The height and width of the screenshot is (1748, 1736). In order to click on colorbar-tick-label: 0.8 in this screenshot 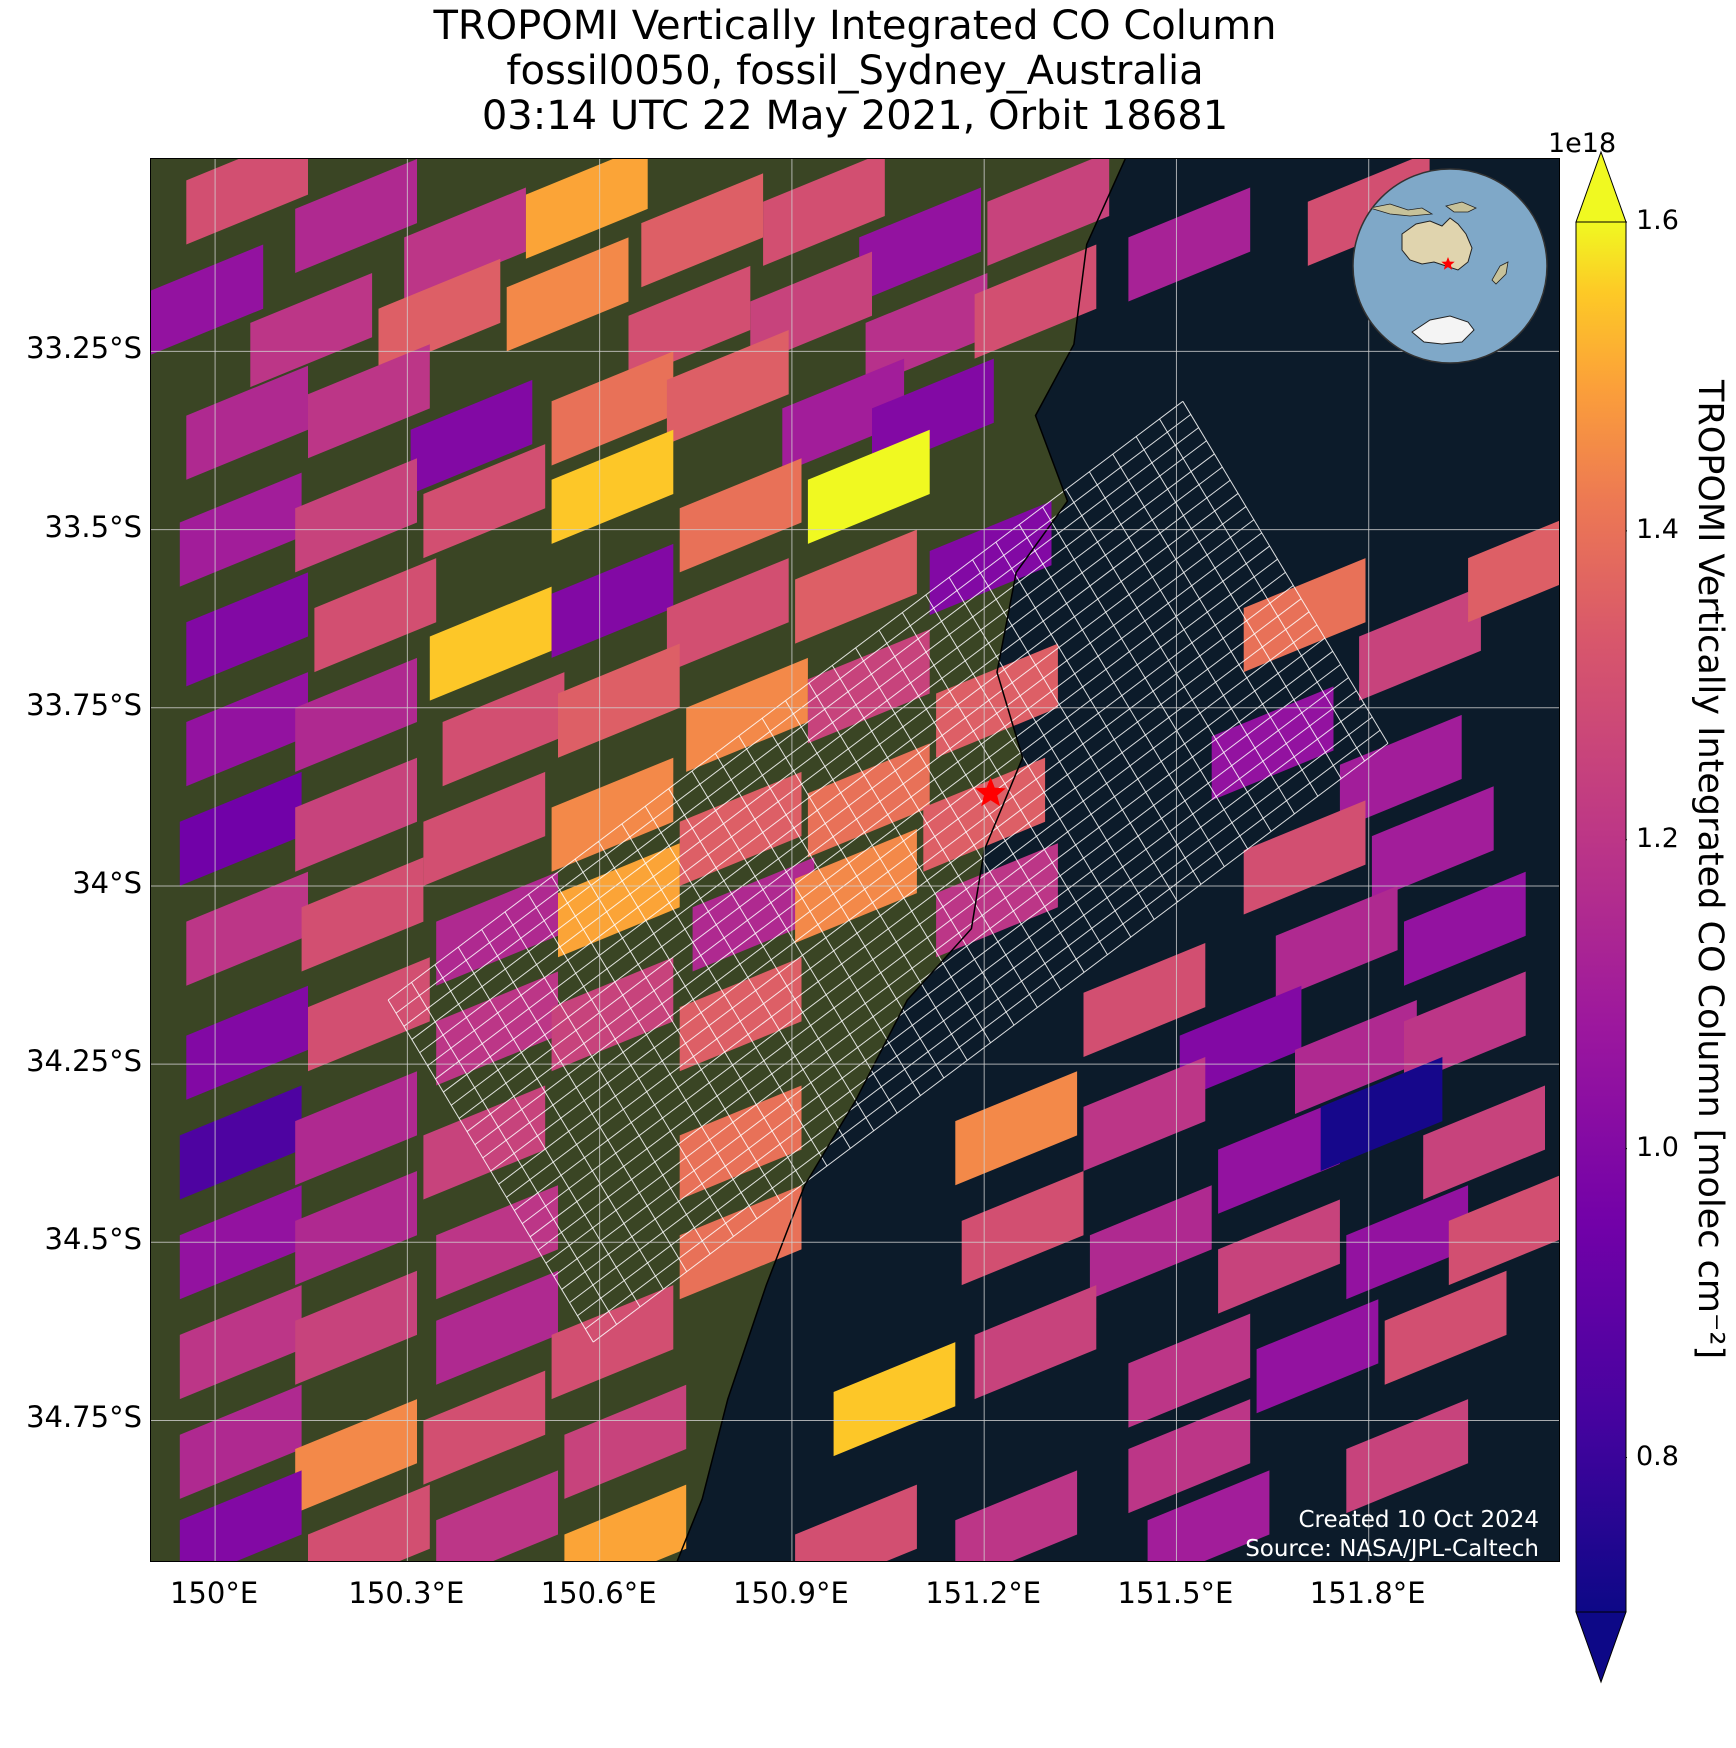, I will do `click(1657, 1456)`.